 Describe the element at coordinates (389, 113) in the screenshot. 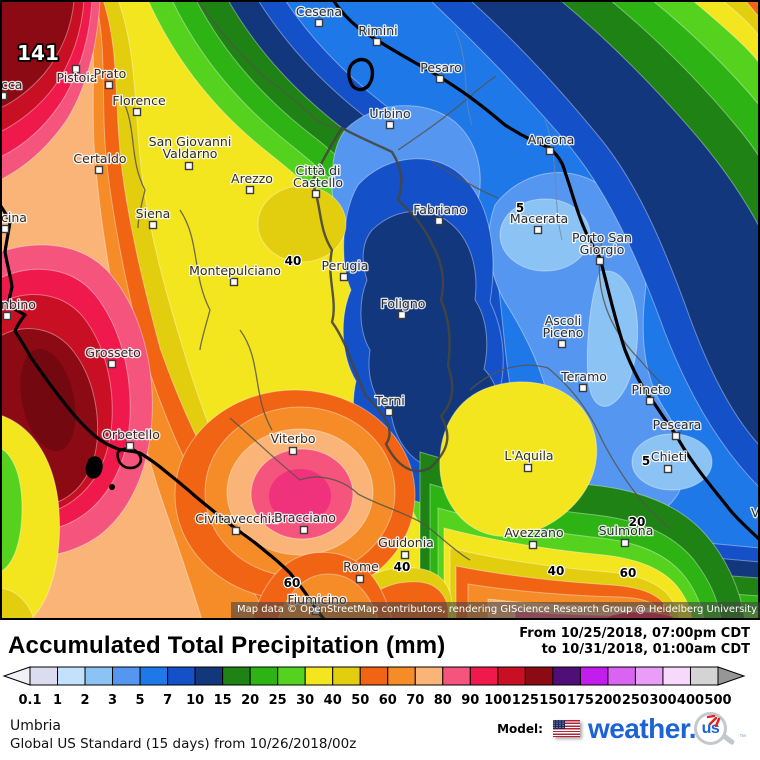

I see `city-label: Urbino` at that location.